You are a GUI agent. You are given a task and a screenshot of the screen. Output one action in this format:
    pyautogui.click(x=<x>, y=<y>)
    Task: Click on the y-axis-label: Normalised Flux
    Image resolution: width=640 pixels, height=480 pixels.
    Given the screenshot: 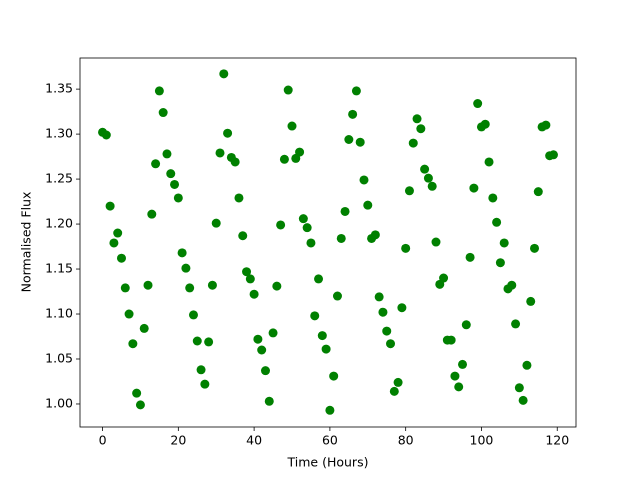 What is the action you would take?
    pyautogui.click(x=26, y=242)
    